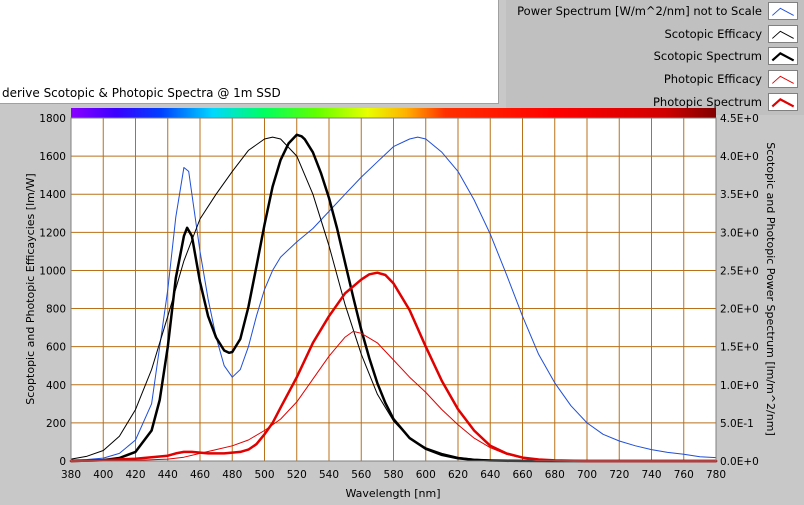 This screenshot has width=804, height=505. Describe the element at coordinates (716, 475) in the screenshot. I see `x-tick-label: 780` at that location.